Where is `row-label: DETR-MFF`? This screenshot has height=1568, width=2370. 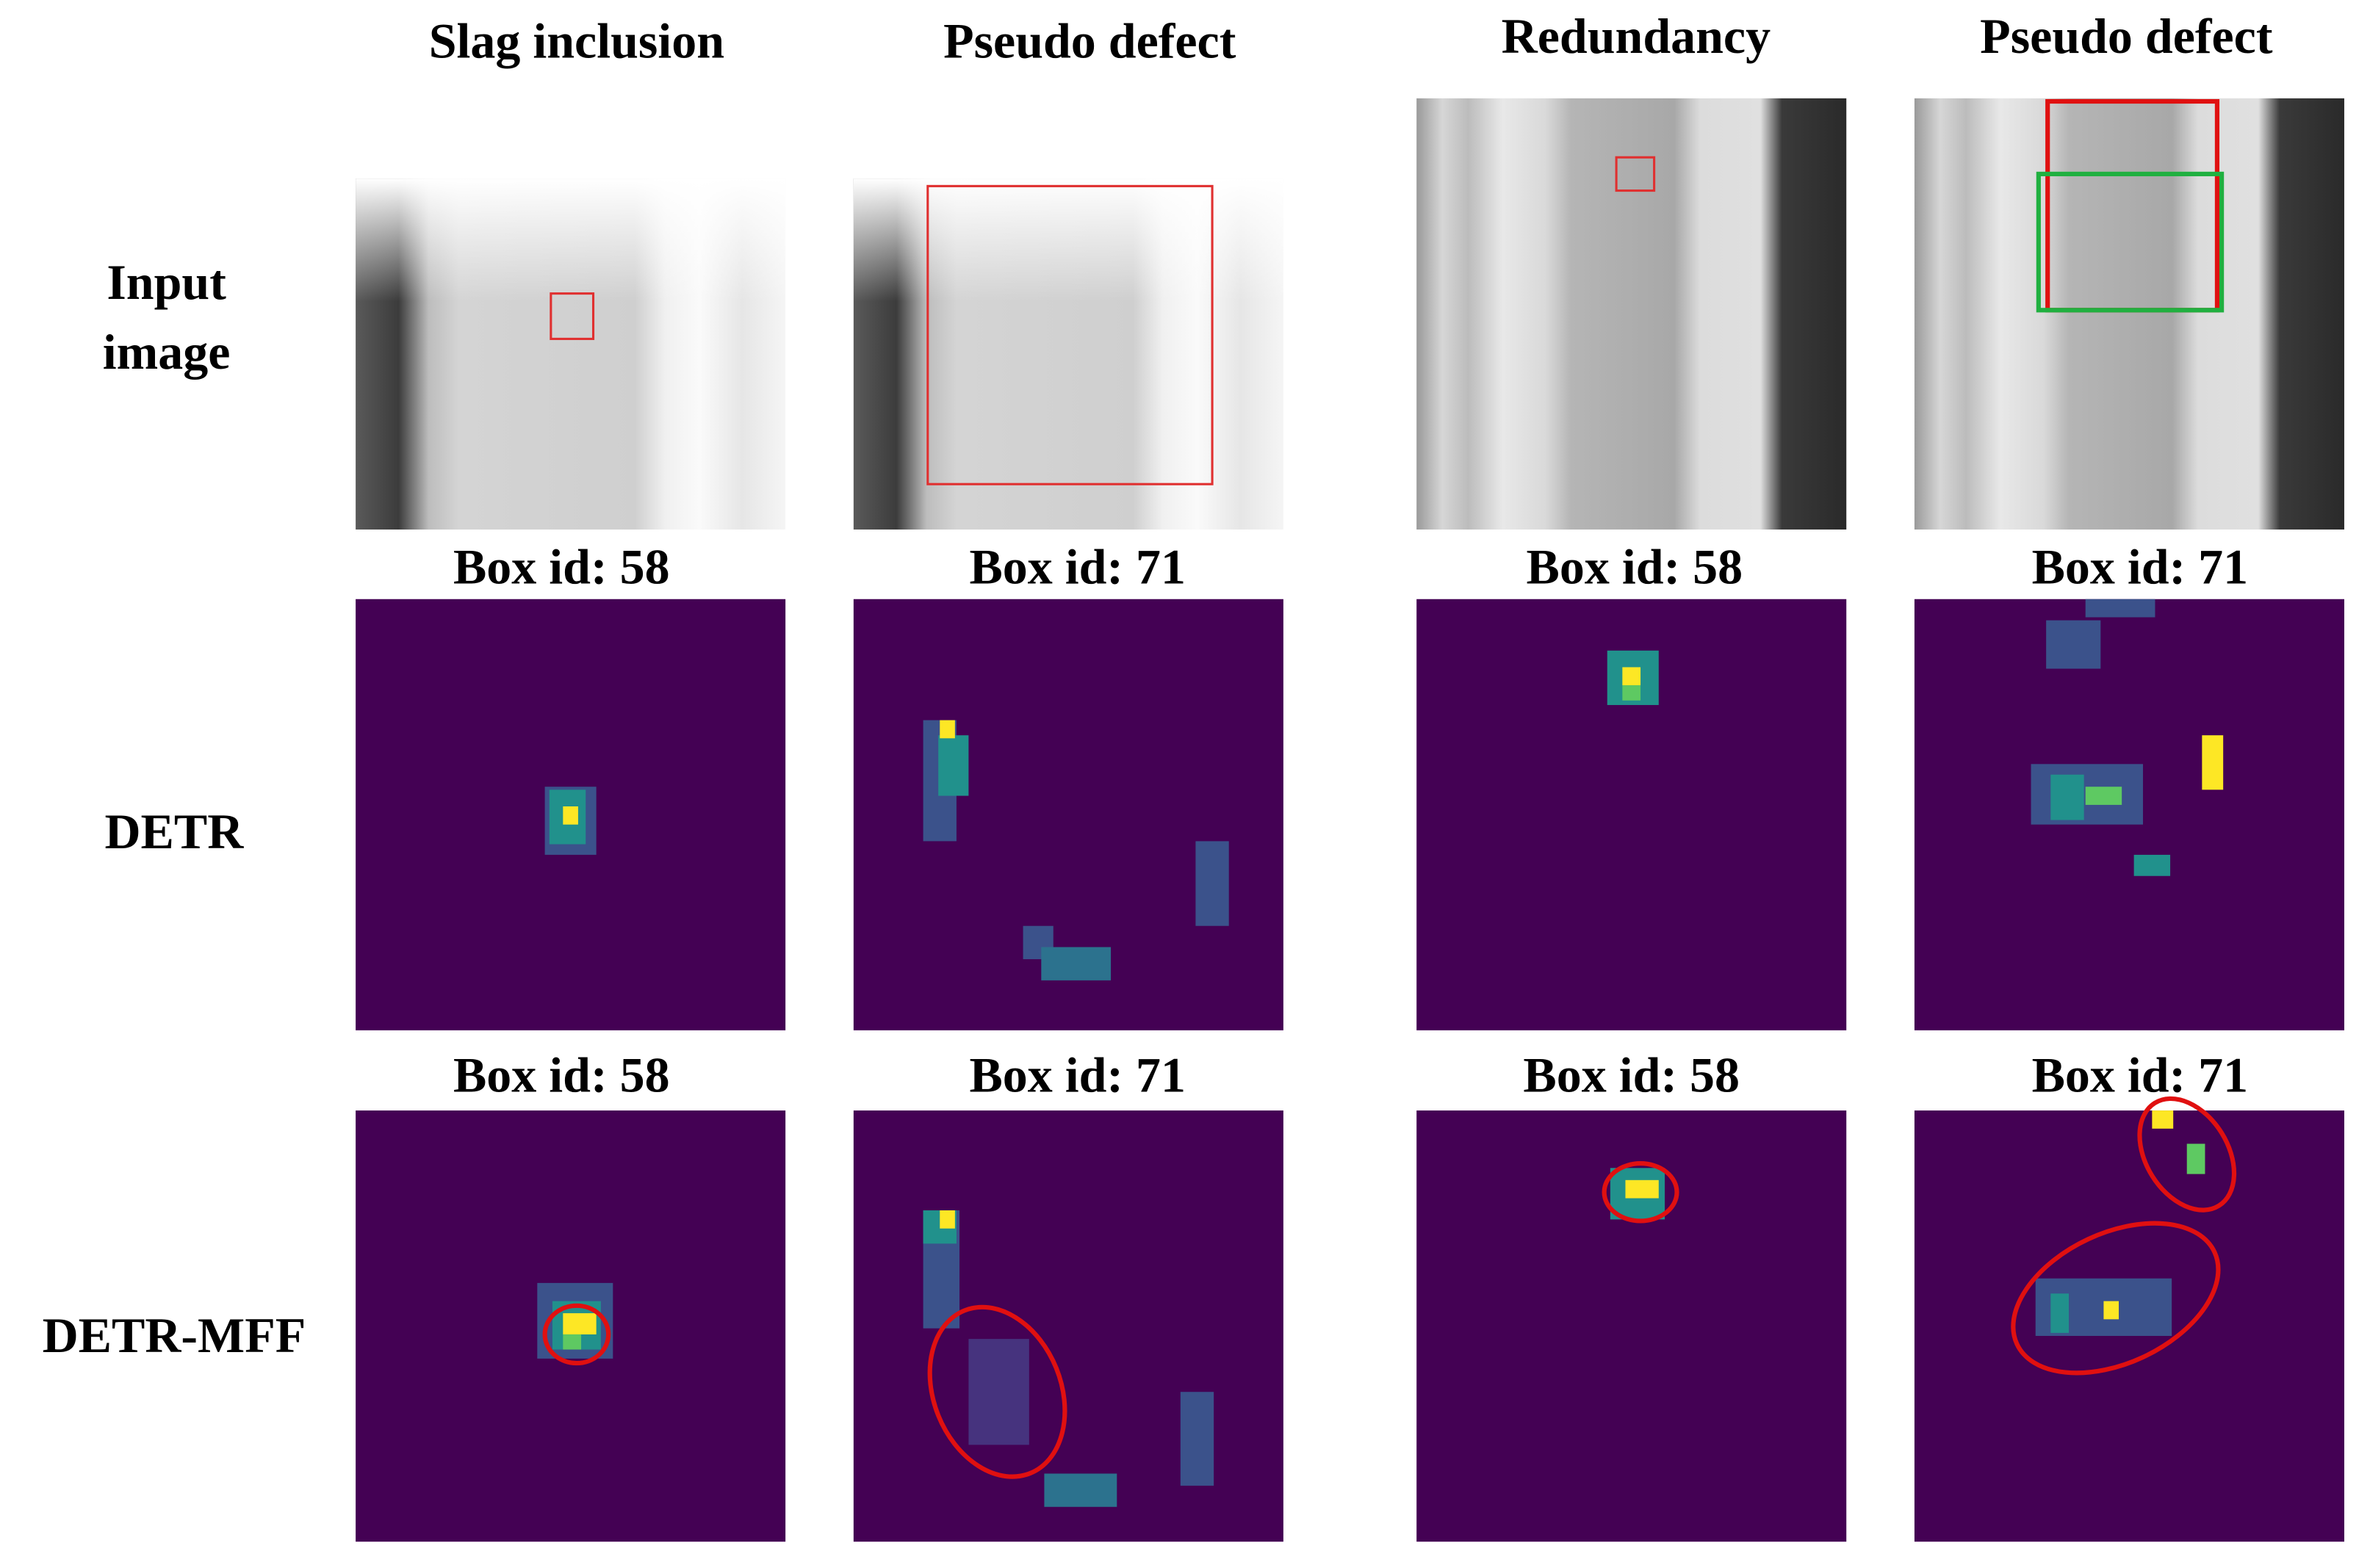
row-label: DETR-MFF is located at coordinates (174, 1335).